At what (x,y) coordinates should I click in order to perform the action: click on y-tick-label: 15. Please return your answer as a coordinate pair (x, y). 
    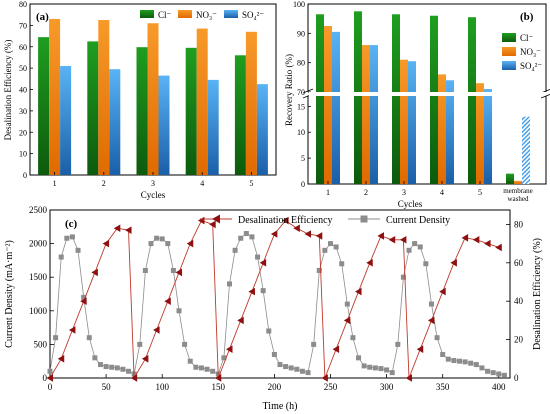
    Looking at the image, I should click on (301, 106).